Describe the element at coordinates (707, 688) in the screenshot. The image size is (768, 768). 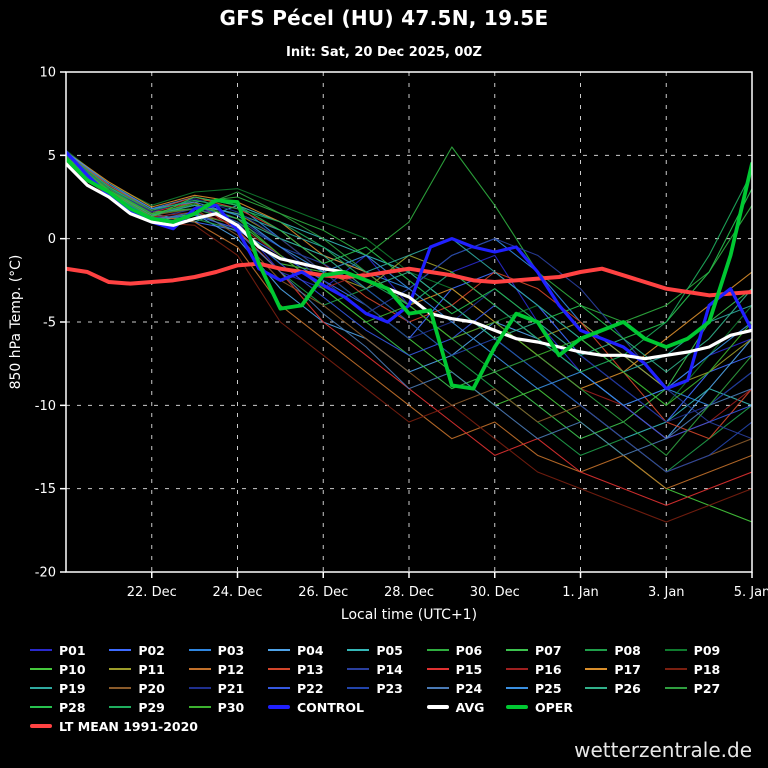
I see `legend-label: P27` at that location.